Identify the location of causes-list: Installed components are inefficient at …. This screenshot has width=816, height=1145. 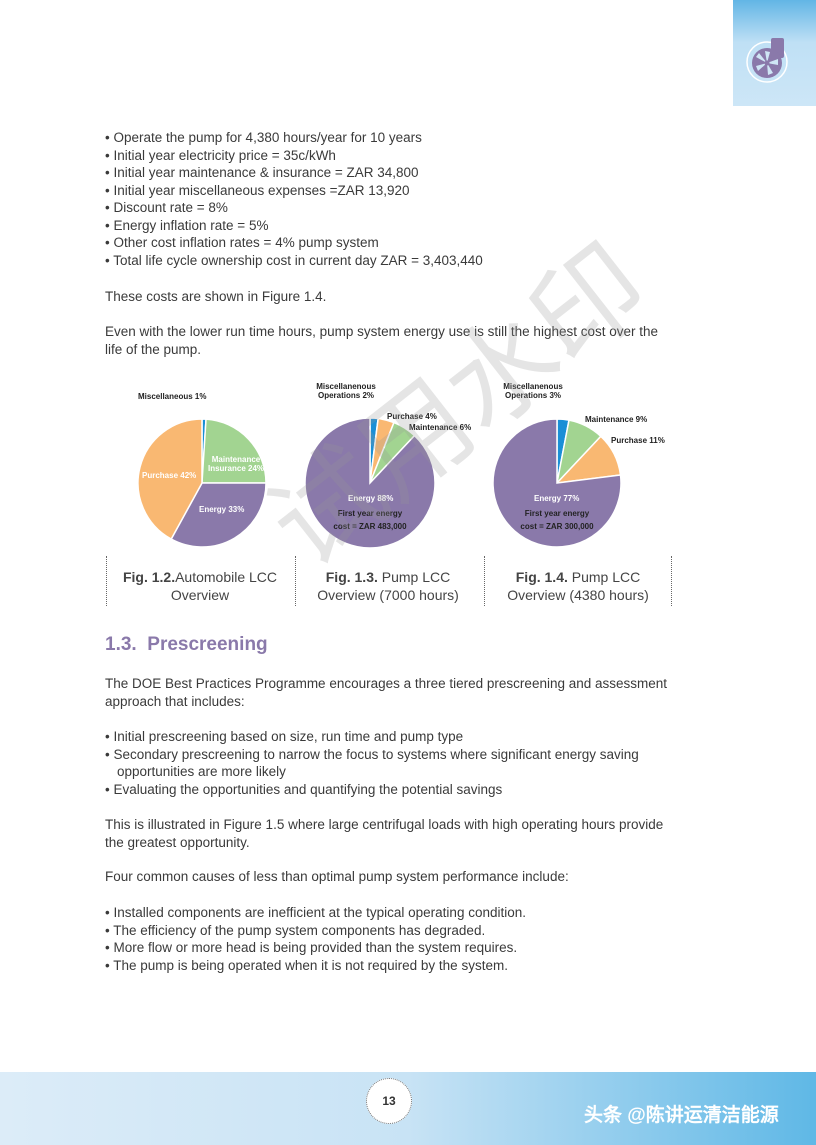
(389, 939).